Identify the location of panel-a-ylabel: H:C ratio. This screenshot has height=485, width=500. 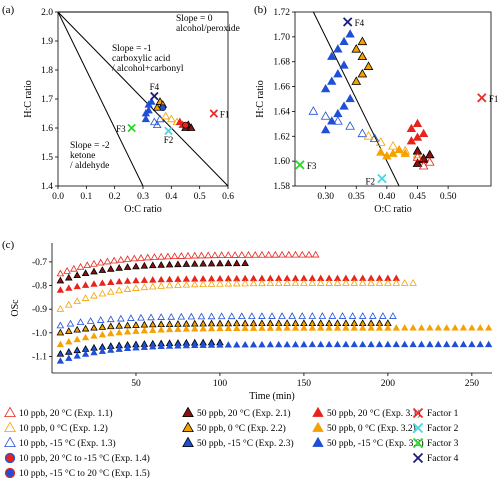
(28, 99).